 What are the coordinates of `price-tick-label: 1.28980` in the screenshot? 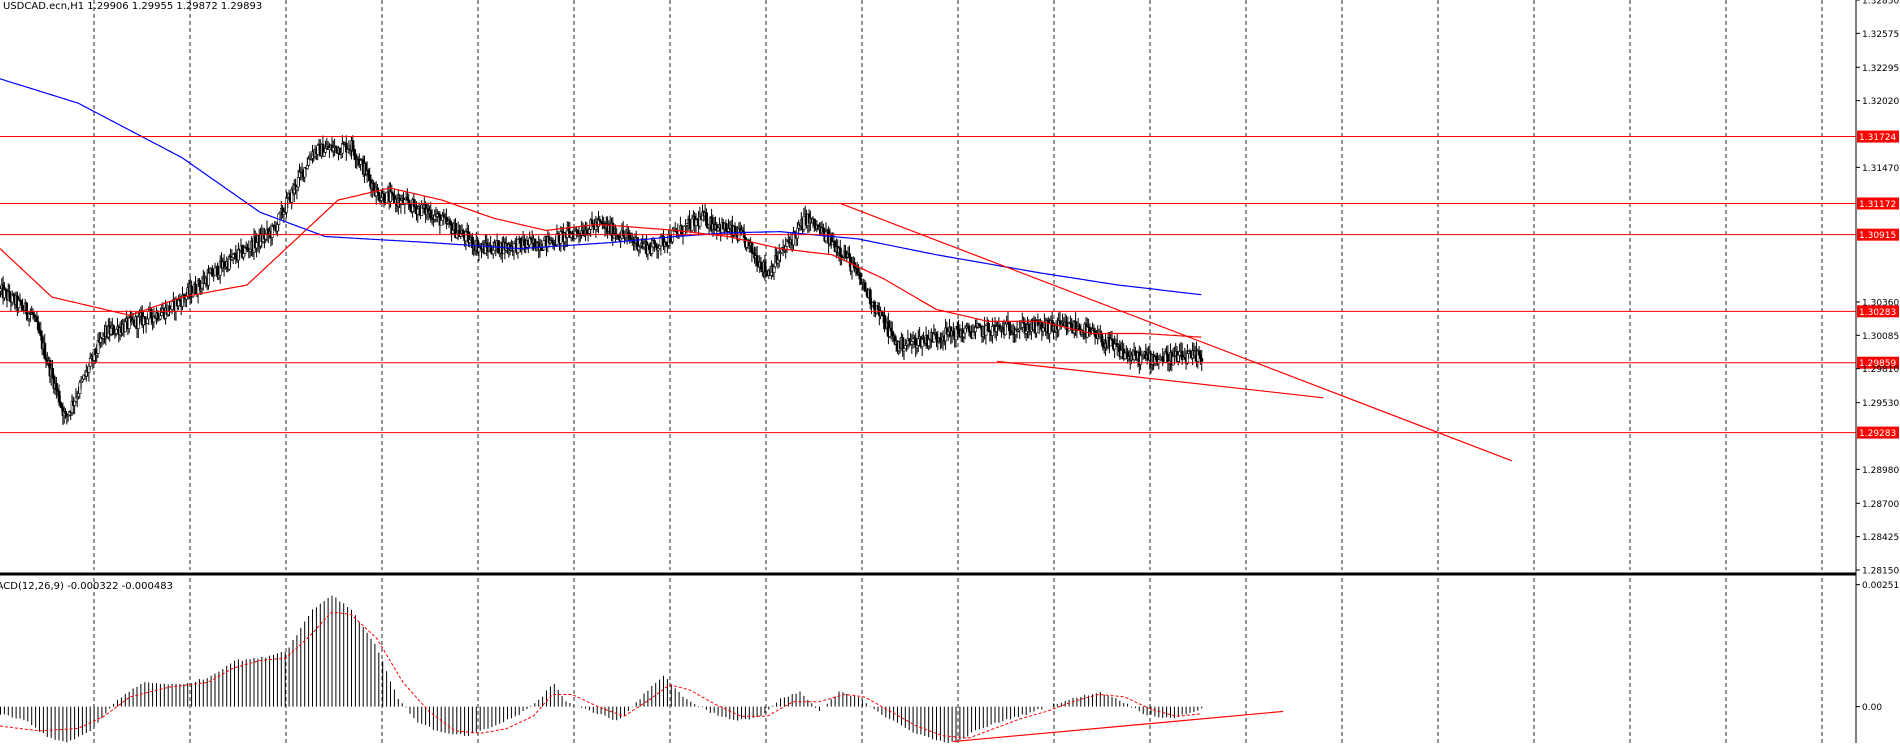 It's located at (1880, 471).